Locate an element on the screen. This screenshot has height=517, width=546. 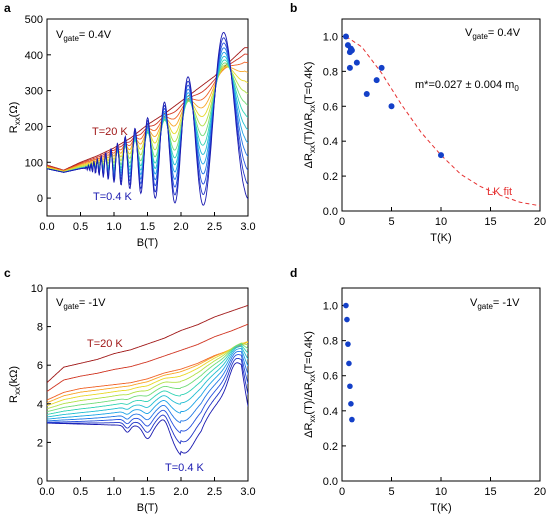
panel-c-ytick-label: 6 is located at coordinates (40, 366).